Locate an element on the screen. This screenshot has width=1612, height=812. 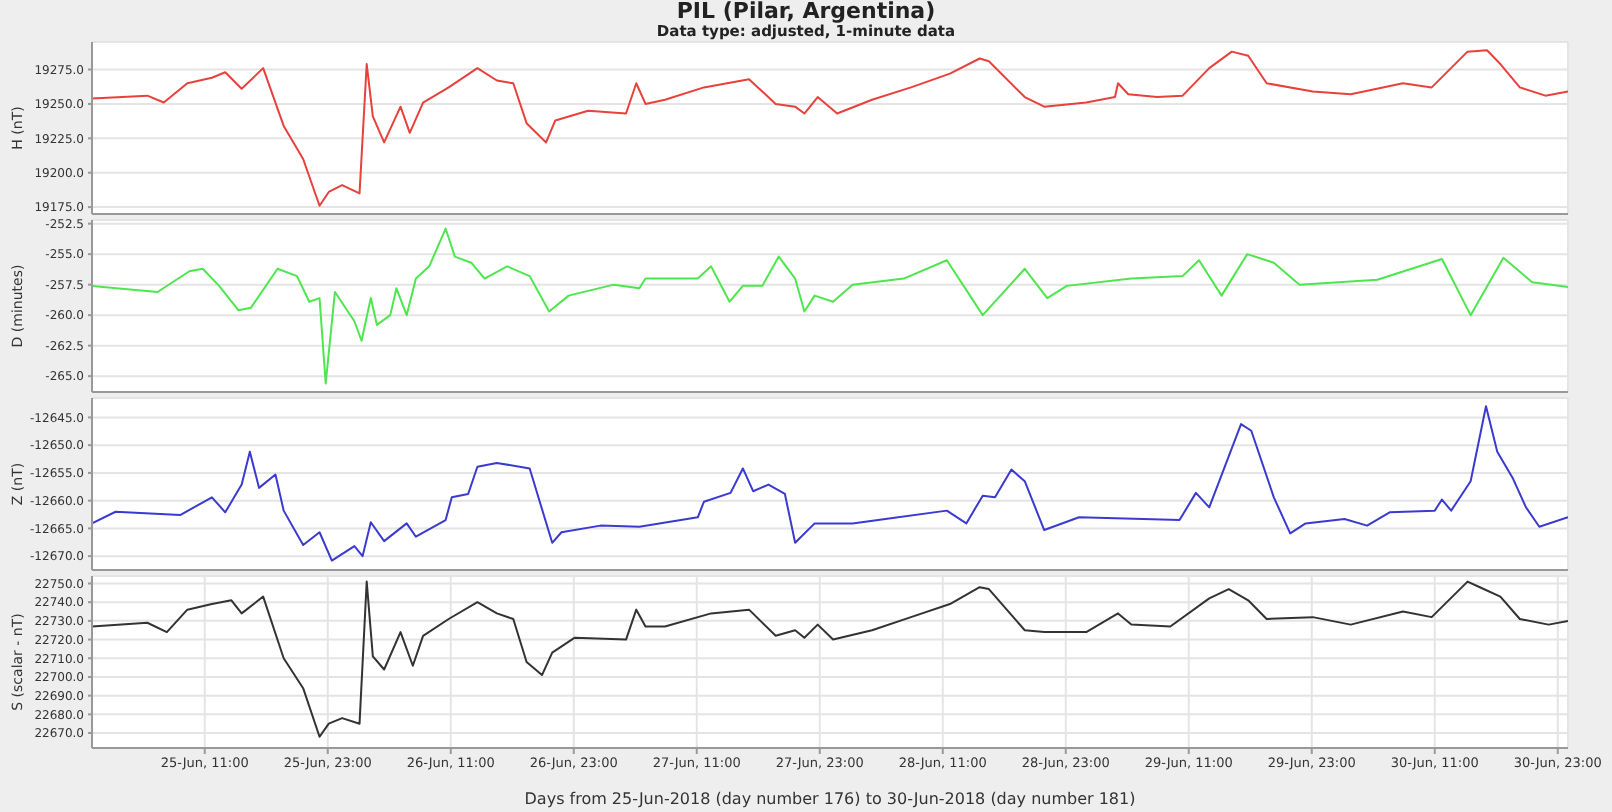
x-axis-title: Days from 25-Jun-2018 (day number 176) to 30-Jun-2018 (day number 181) is located at coordinates (830, 799).